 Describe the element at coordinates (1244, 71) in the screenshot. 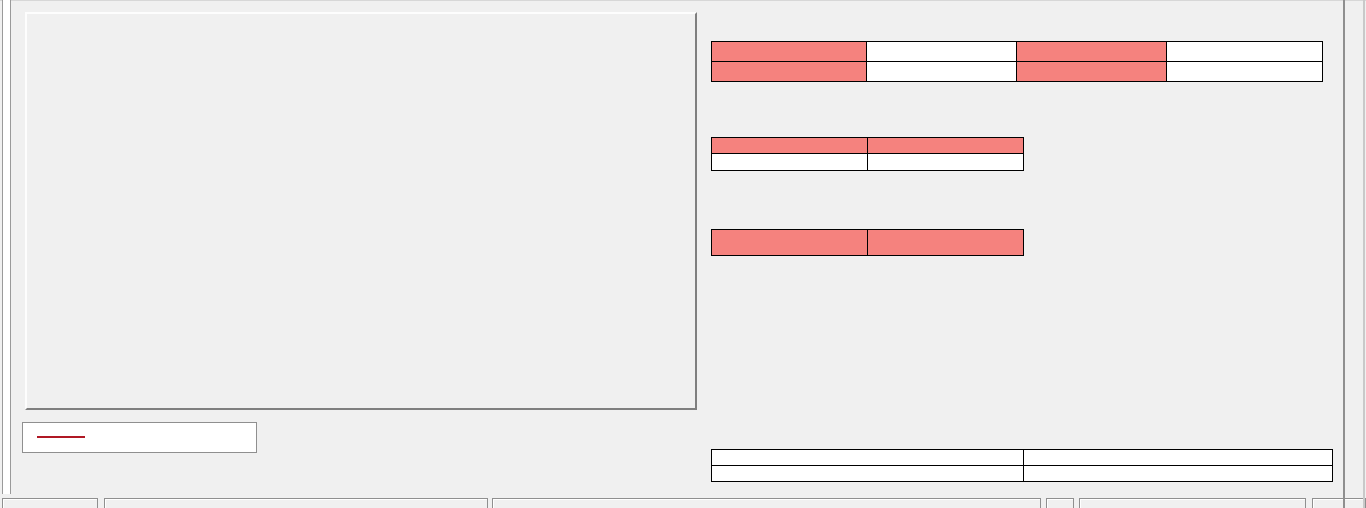

I see `age-value` at that location.